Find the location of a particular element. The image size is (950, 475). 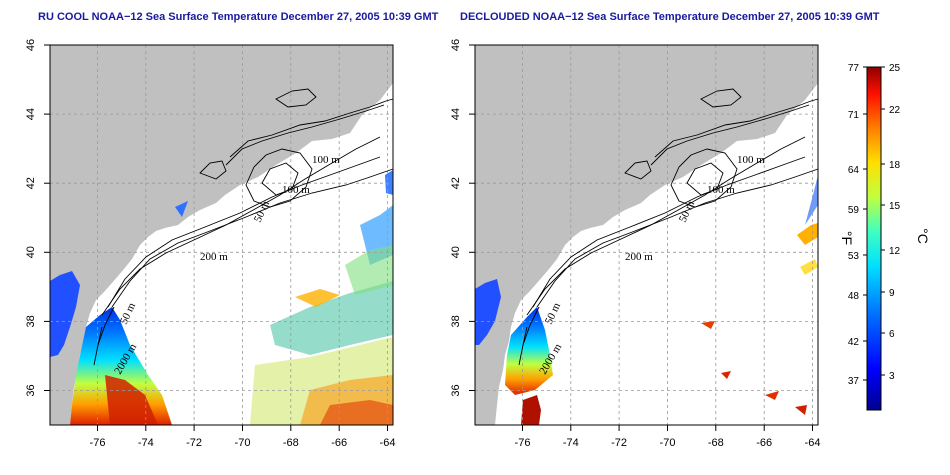

lon-tick-left: -72 is located at coordinates (194, 443).